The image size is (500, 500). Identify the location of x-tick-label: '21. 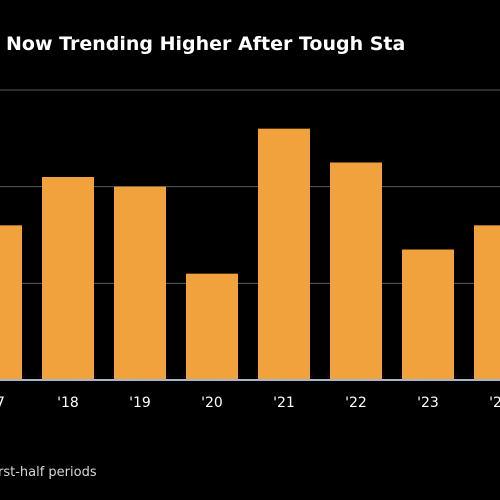
(284, 403).